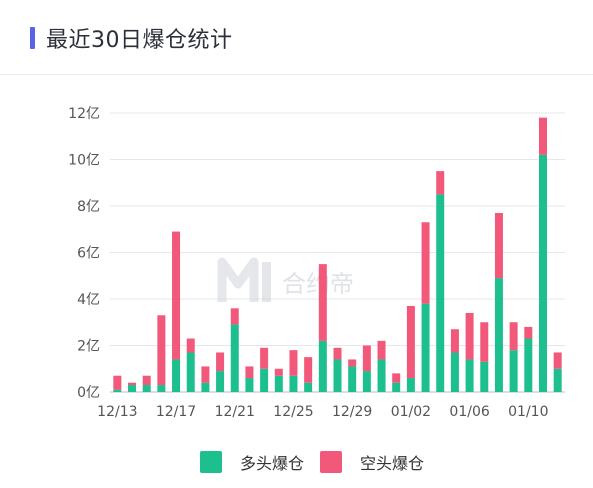  I want to click on watermark: 合约帝, so click(285, 279).